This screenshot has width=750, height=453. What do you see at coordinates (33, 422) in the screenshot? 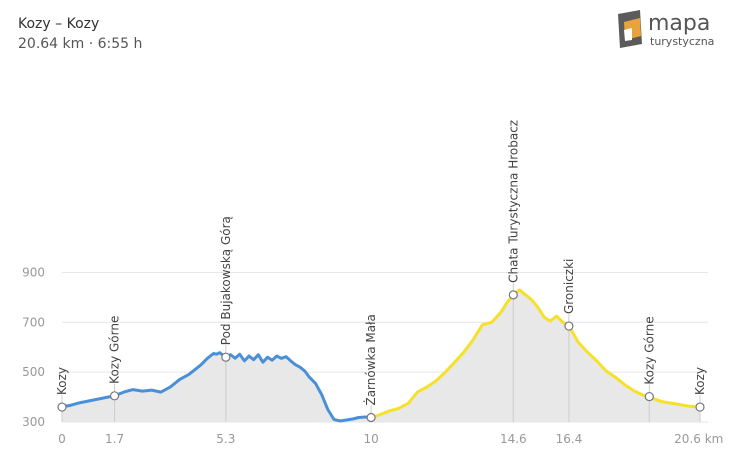
I see `y-tick-label: 300` at bounding box center [33, 422].